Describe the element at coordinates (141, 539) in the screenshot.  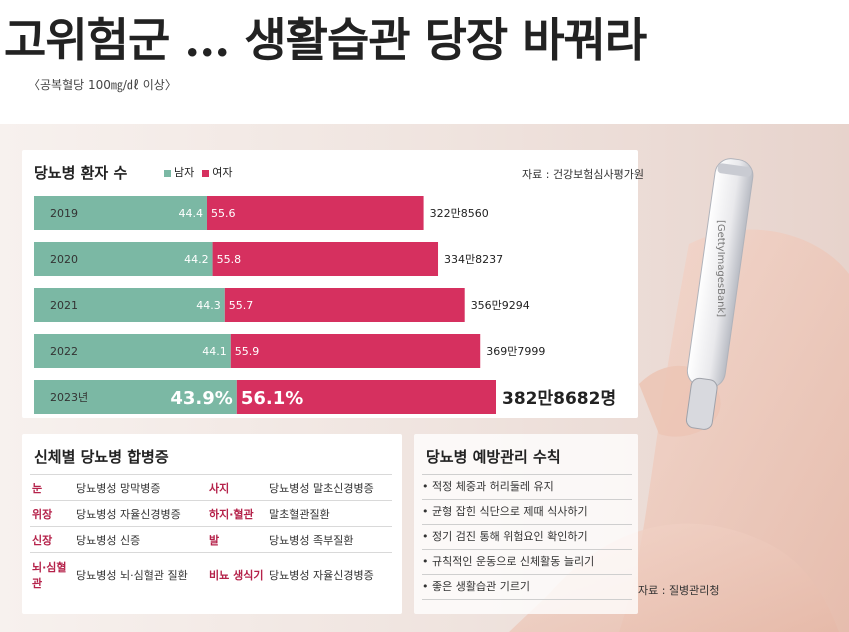
I see `complication: 당뇨병성 신증` at that location.